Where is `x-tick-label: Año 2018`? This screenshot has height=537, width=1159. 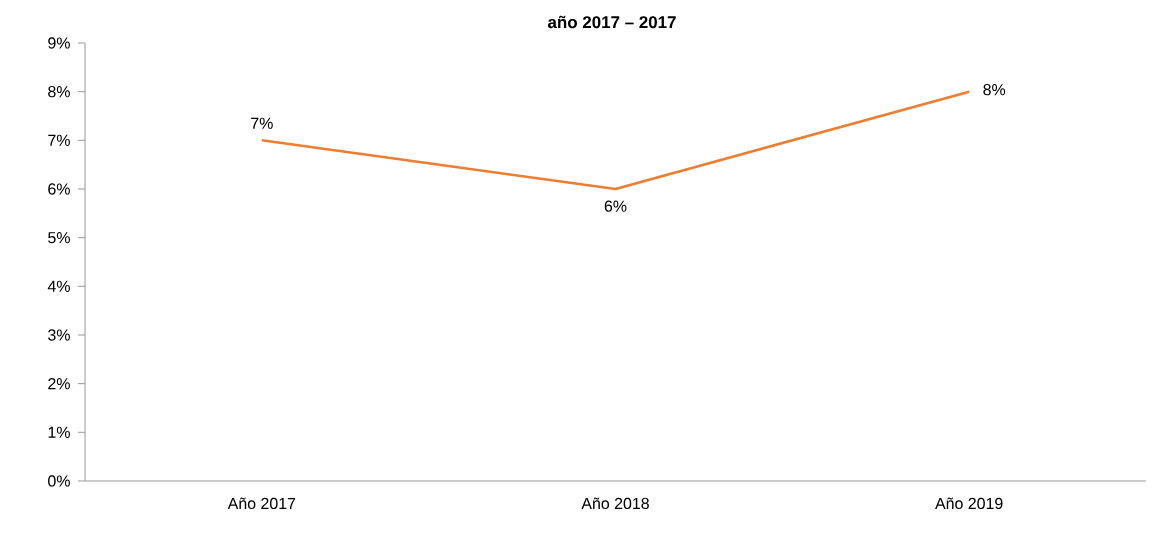
x-tick-label: Año 2018 is located at coordinates (615, 503).